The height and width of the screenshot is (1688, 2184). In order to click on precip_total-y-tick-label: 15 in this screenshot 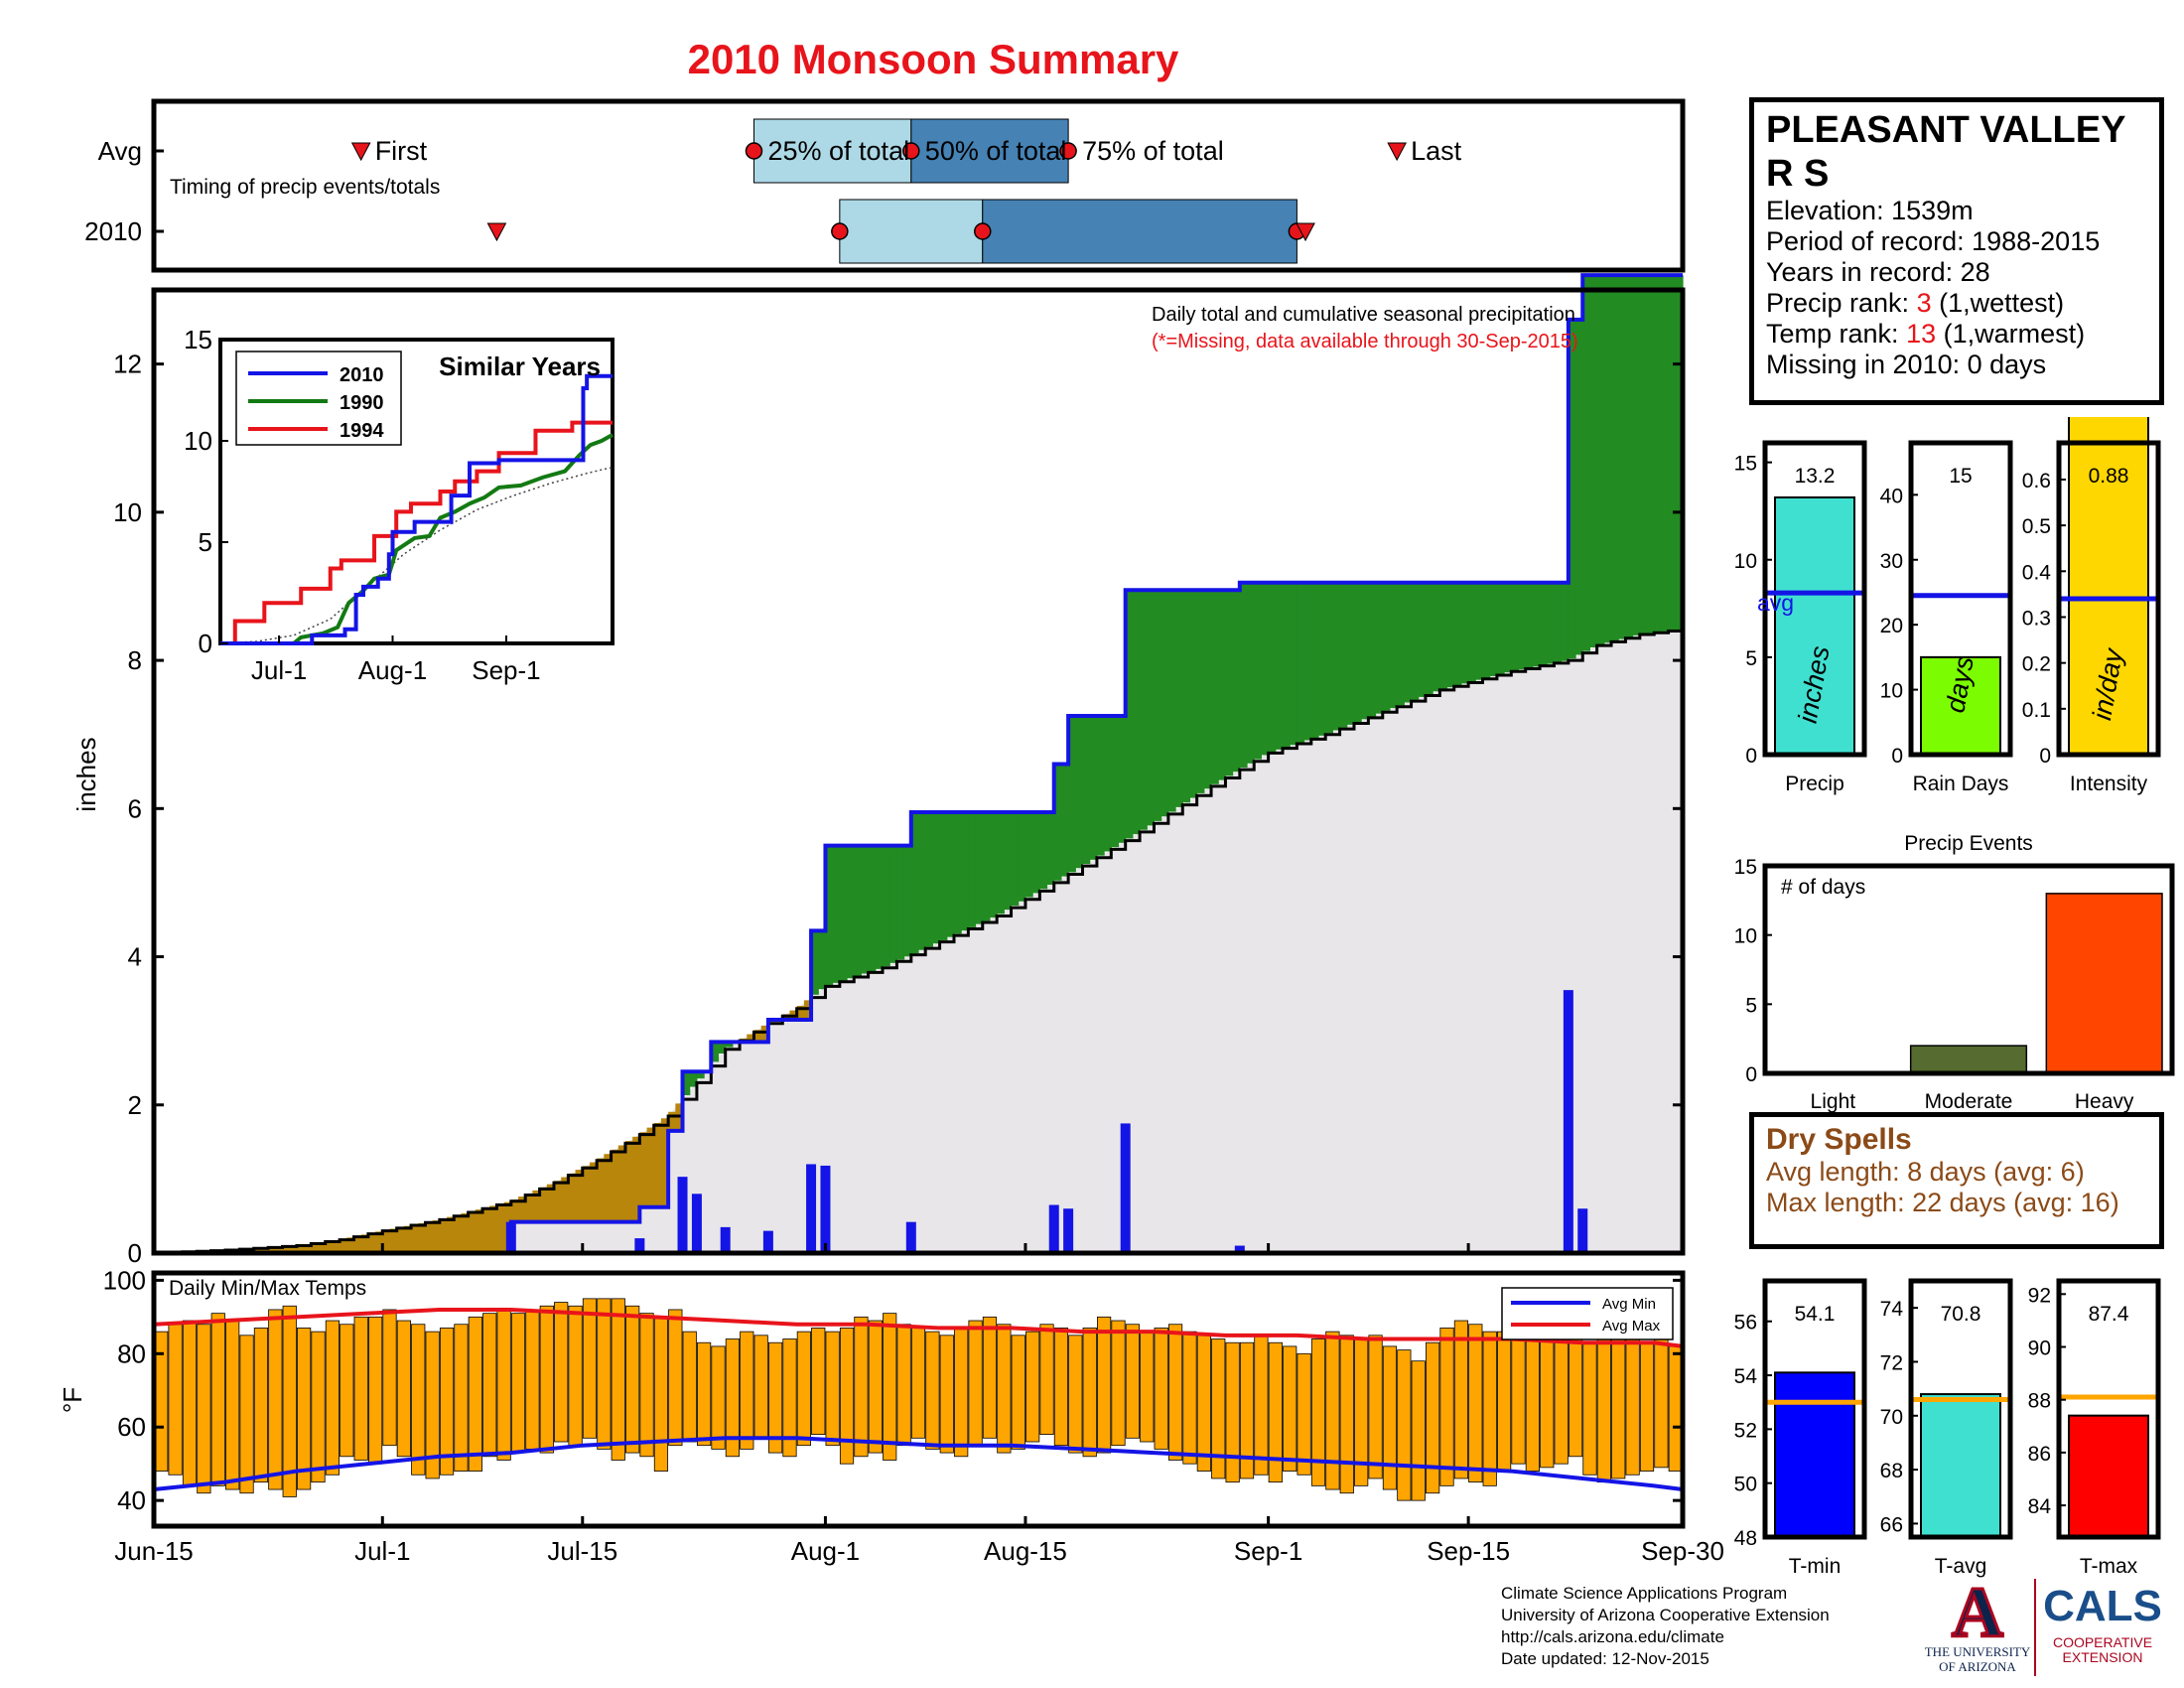, I will do `click(1745, 464)`.